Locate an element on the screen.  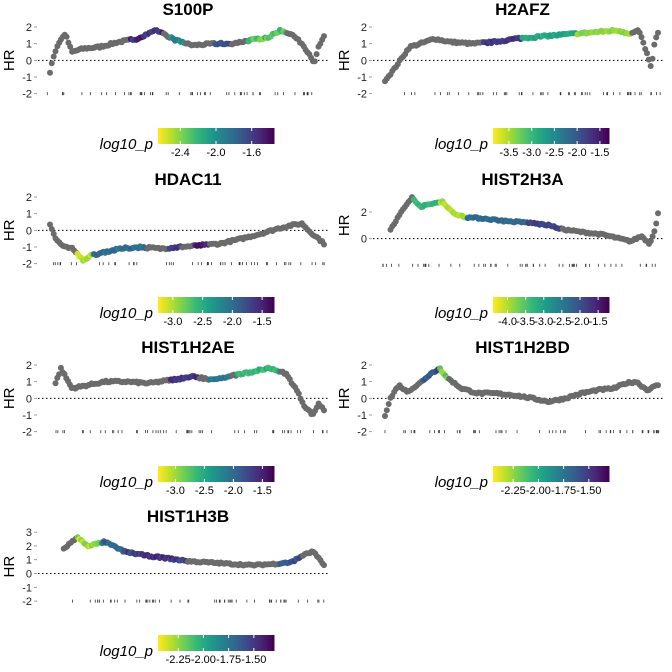
colorbar-tick-label: -2.5 is located at coordinates (202, 322).